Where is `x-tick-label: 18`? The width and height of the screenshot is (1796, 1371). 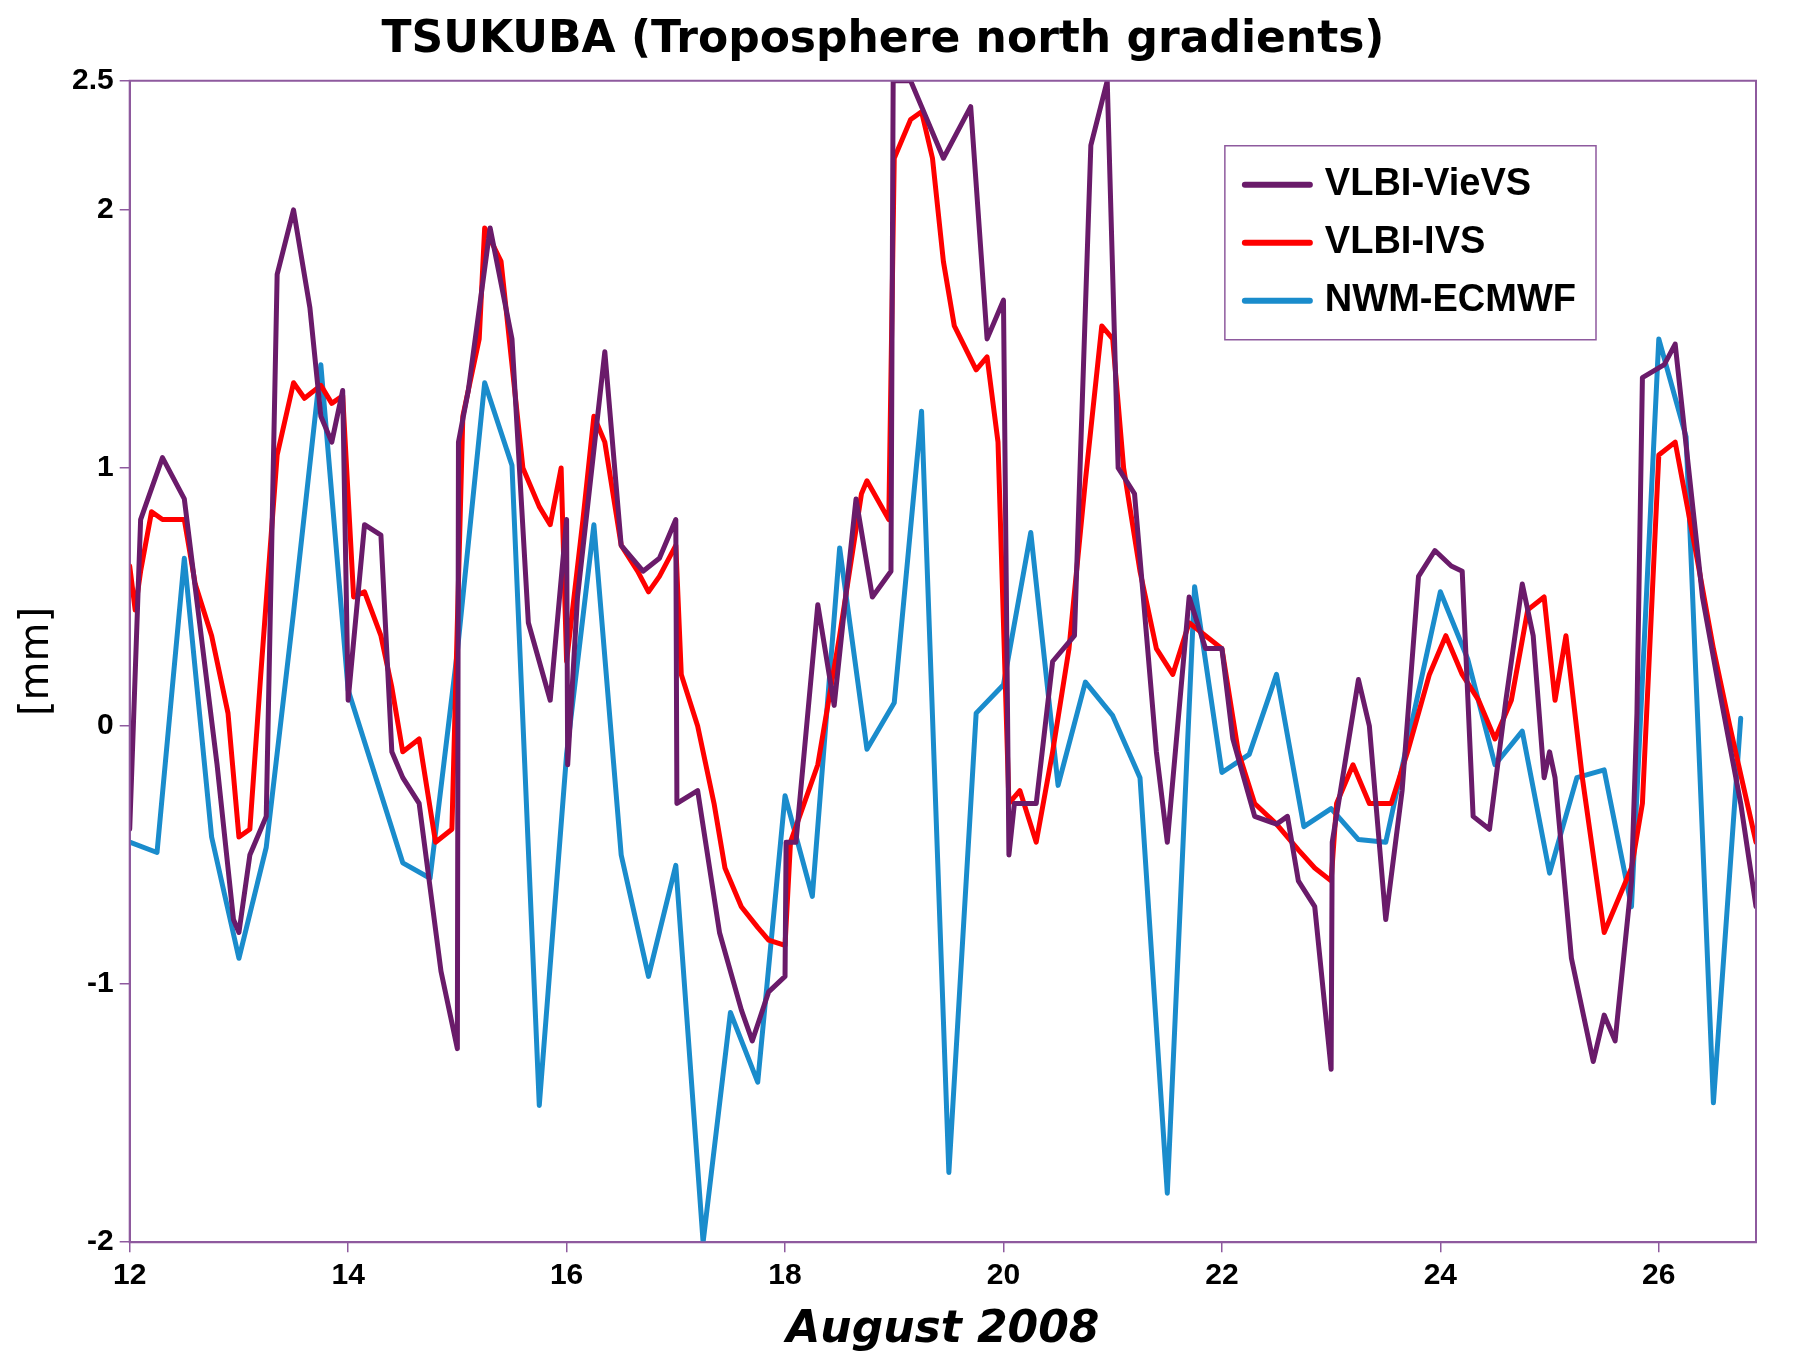
x-tick-label: 18 is located at coordinates (785, 1274).